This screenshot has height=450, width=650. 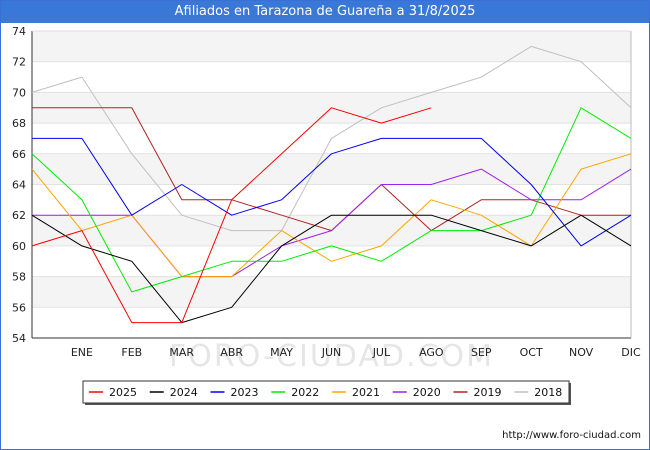 I want to click on source-url: http://www.foro-ciudad.com, so click(x=571, y=435).